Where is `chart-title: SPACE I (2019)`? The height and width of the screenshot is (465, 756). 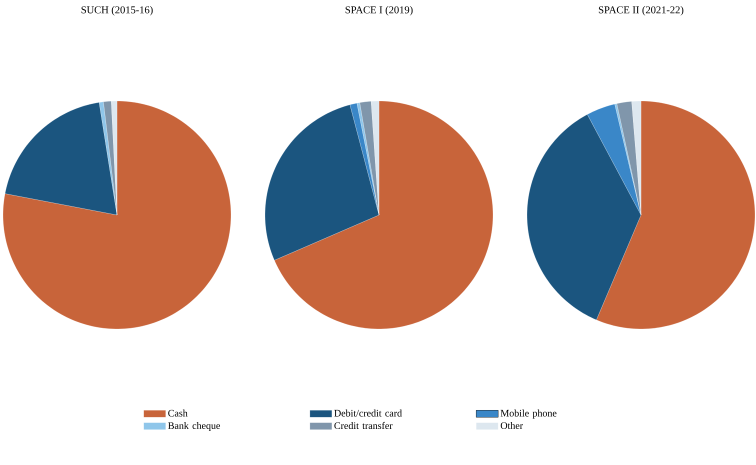 chart-title: SPACE I (2019) is located at coordinates (379, 11).